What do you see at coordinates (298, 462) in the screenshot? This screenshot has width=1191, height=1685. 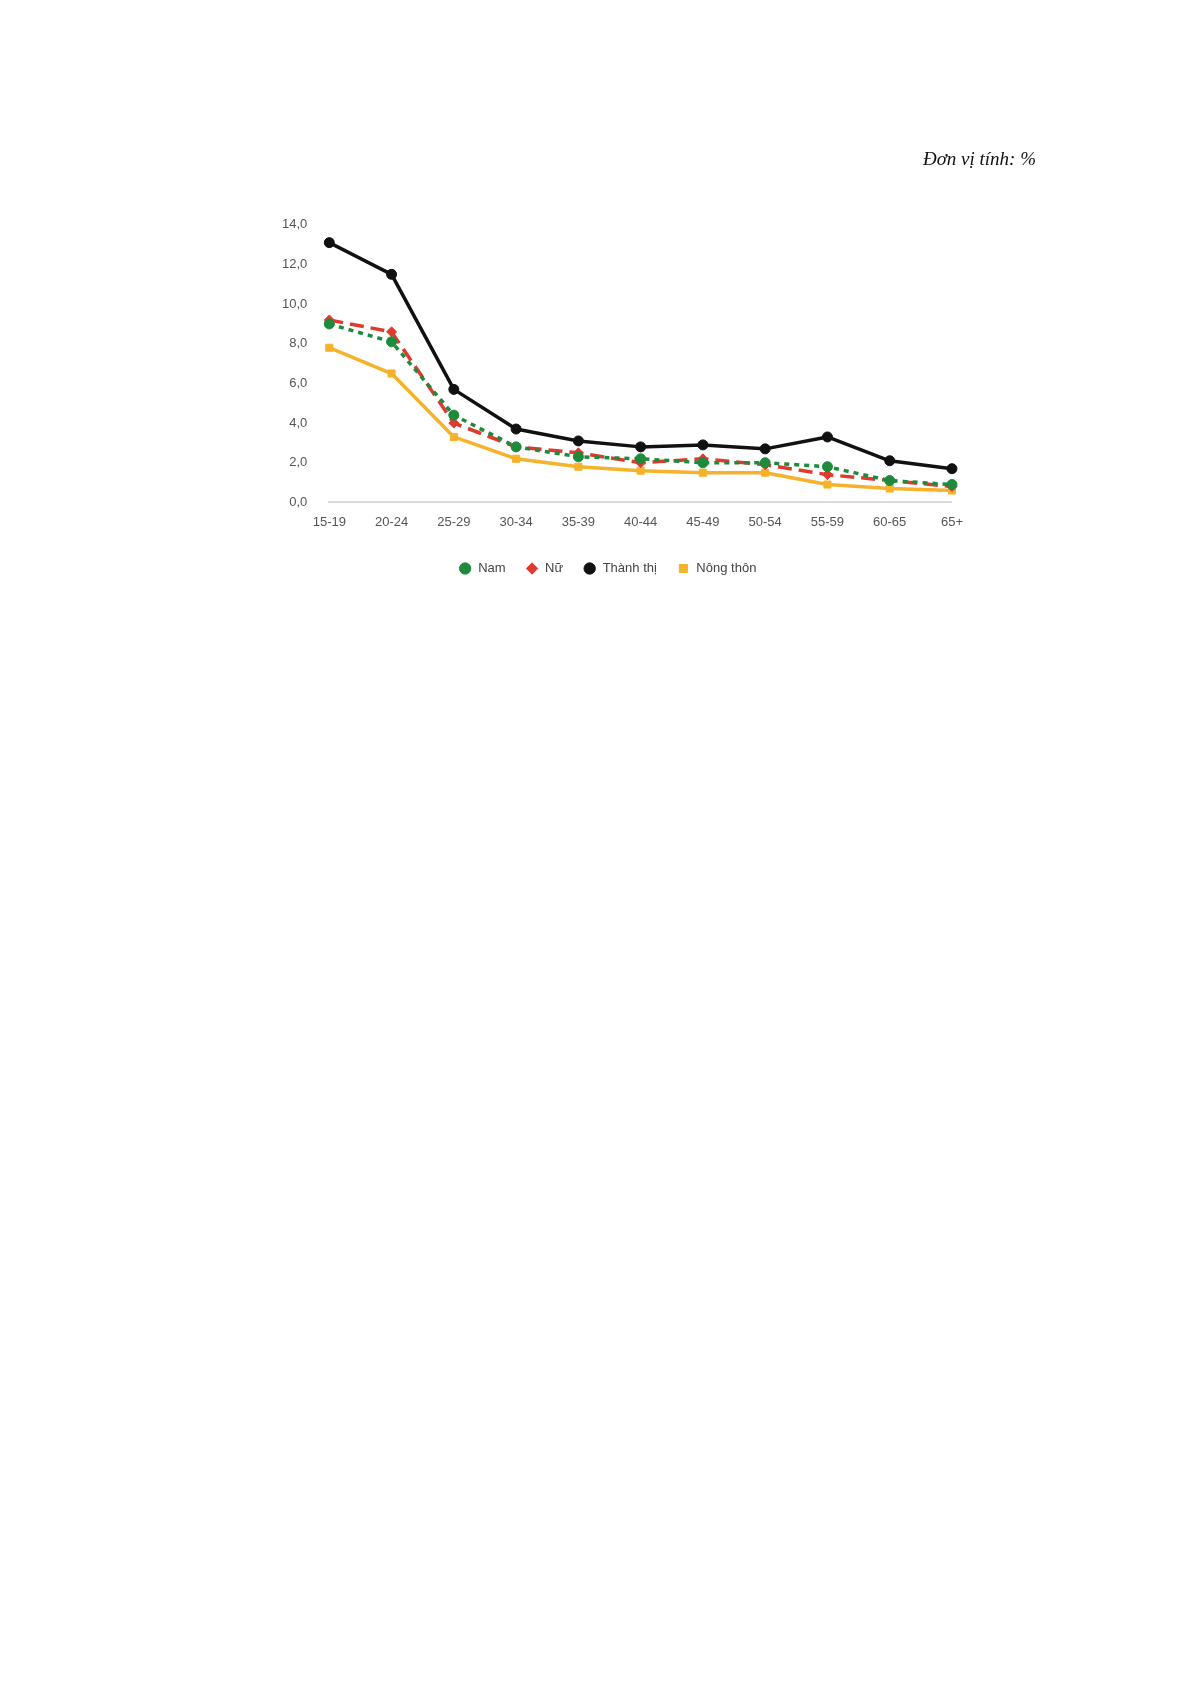 I see `y-tick-label: 2,0` at bounding box center [298, 462].